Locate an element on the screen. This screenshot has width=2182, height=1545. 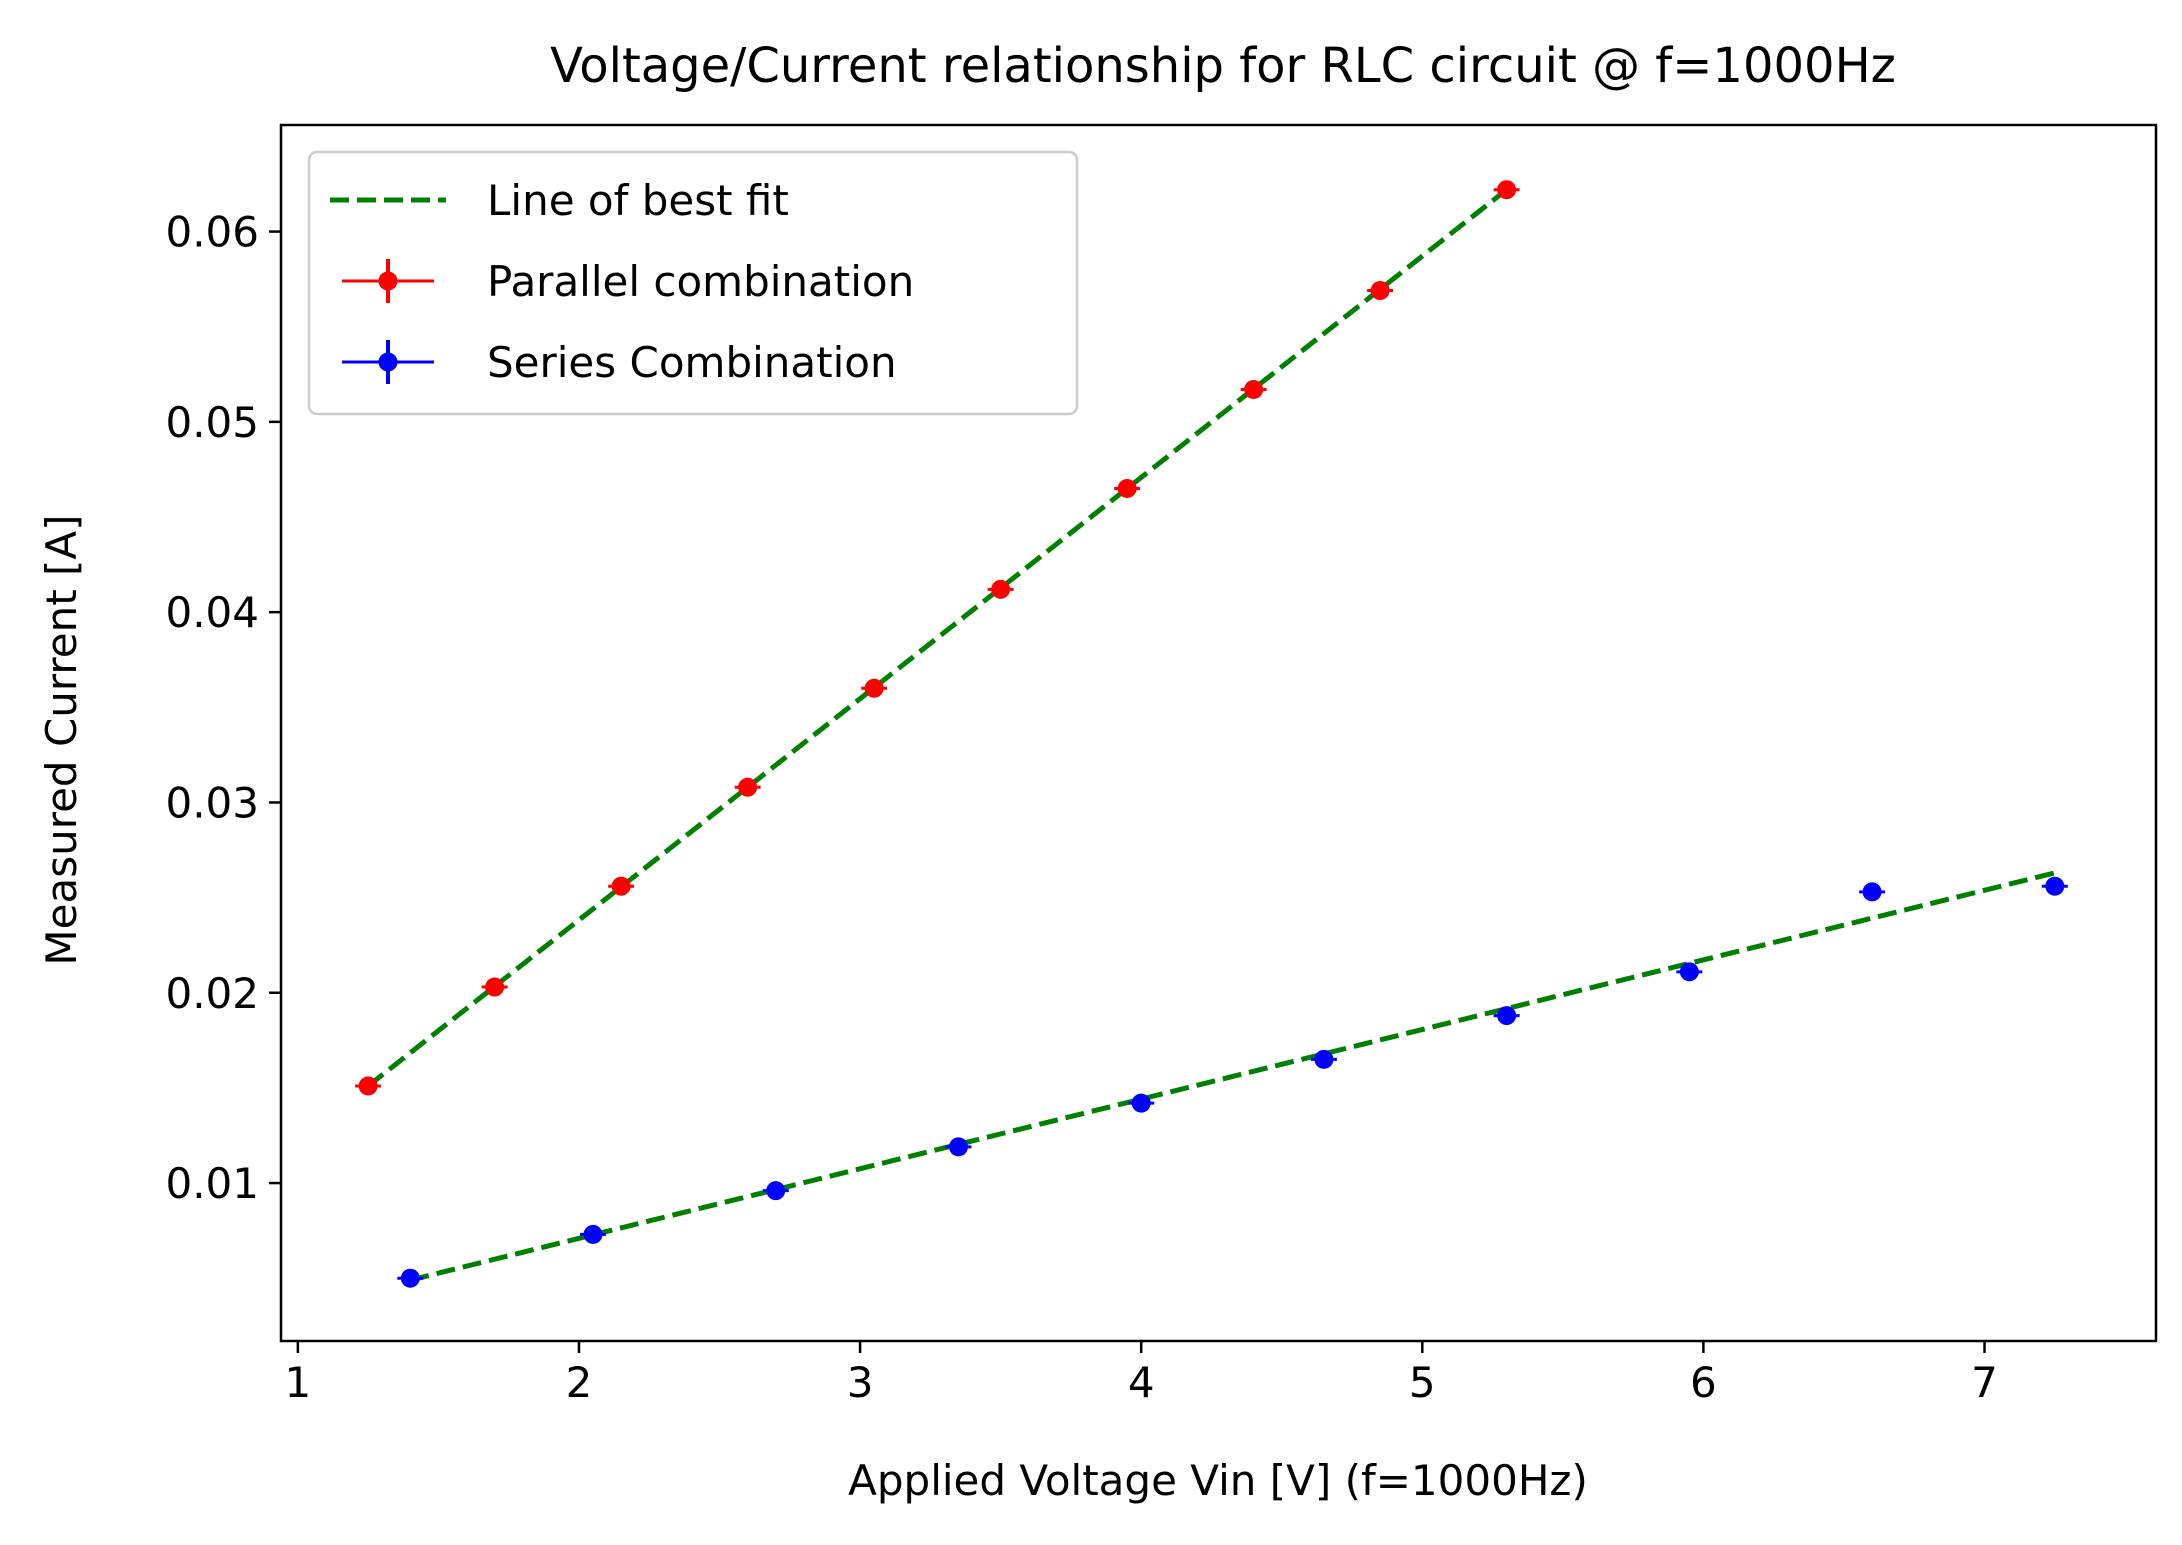
y-tick-label-4: 0.05 is located at coordinates (212, 422).